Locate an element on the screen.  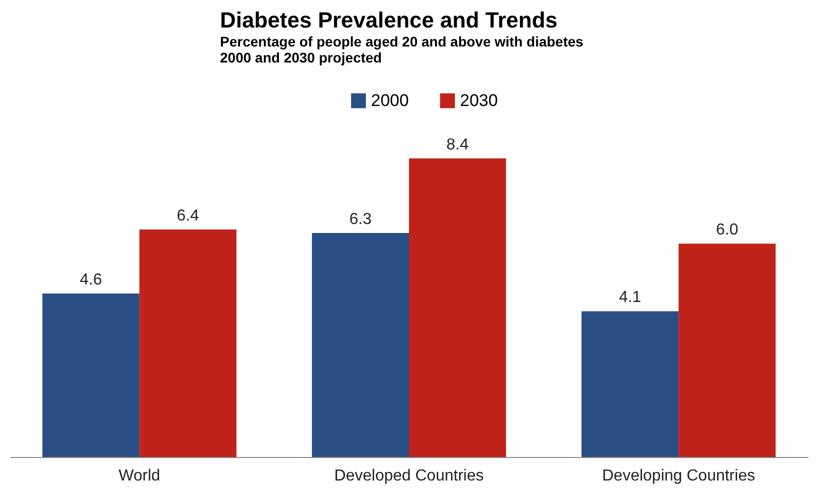
chart-subtitle: Percentage of people aged 20 and above with diabetes 2000 and 2030 projected is located at coordinates (402, 49).